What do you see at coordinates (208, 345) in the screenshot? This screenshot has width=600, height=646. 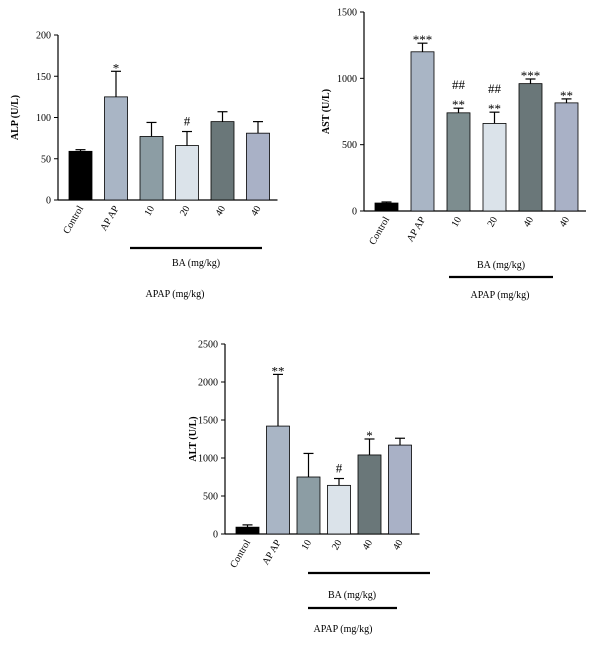 I see `y-tick-label: 2500` at bounding box center [208, 345].